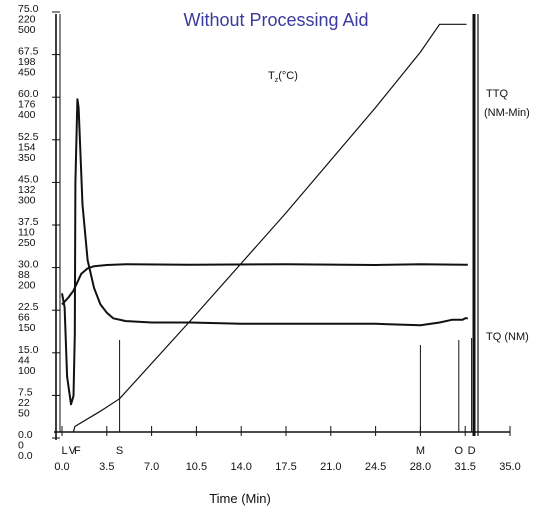 The width and height of the screenshot is (548, 516). I want to click on temperature-annotation: Tz(°C), so click(283, 77).